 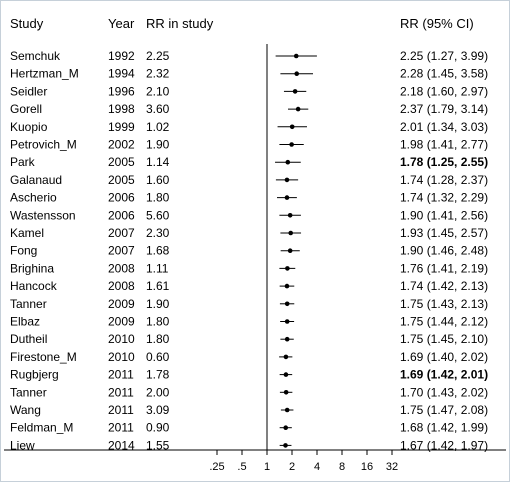 I want to click on row-rr-ci: 1.98 (1.41, 2.77), so click(x=444, y=145).